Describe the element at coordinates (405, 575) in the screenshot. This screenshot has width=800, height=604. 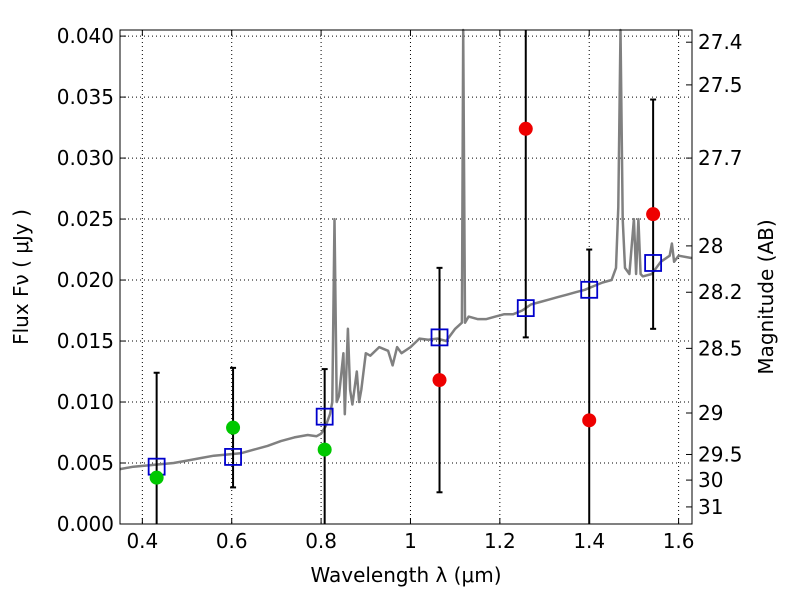
I see `x-axis-label: Wavelength λ (μm)` at that location.